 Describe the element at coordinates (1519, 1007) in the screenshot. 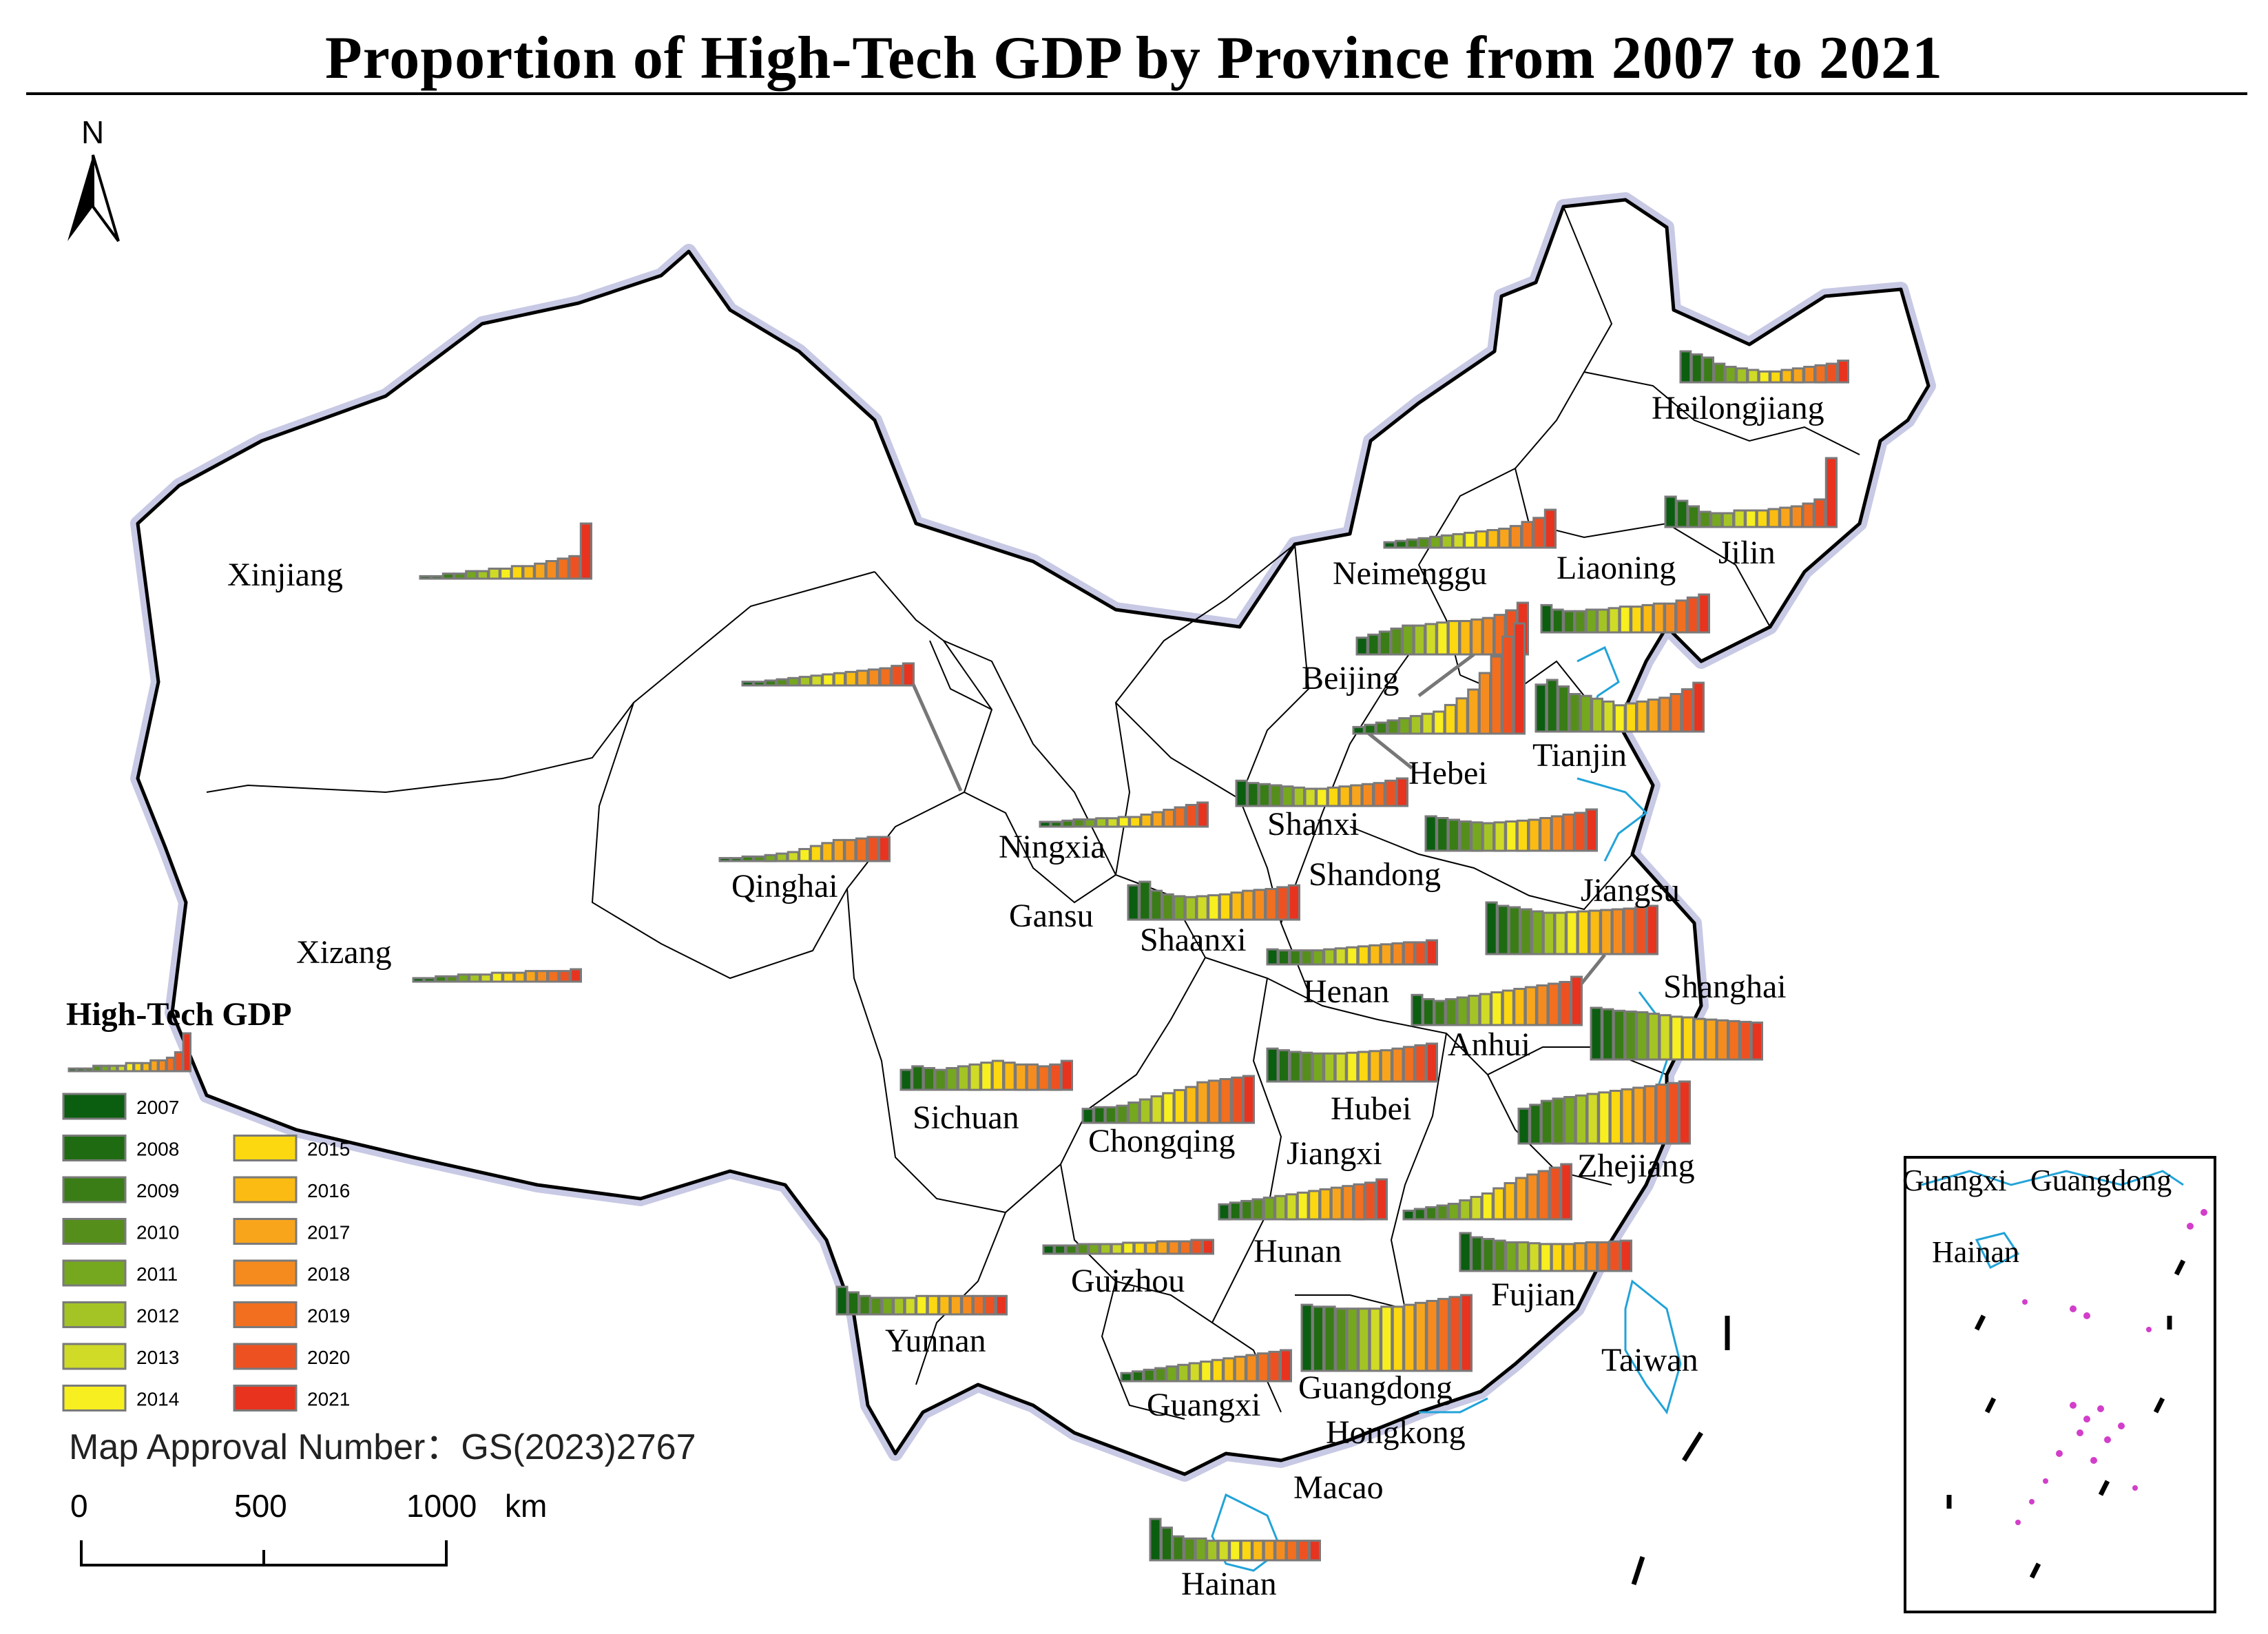

I see `bar-anhui-2016` at that location.